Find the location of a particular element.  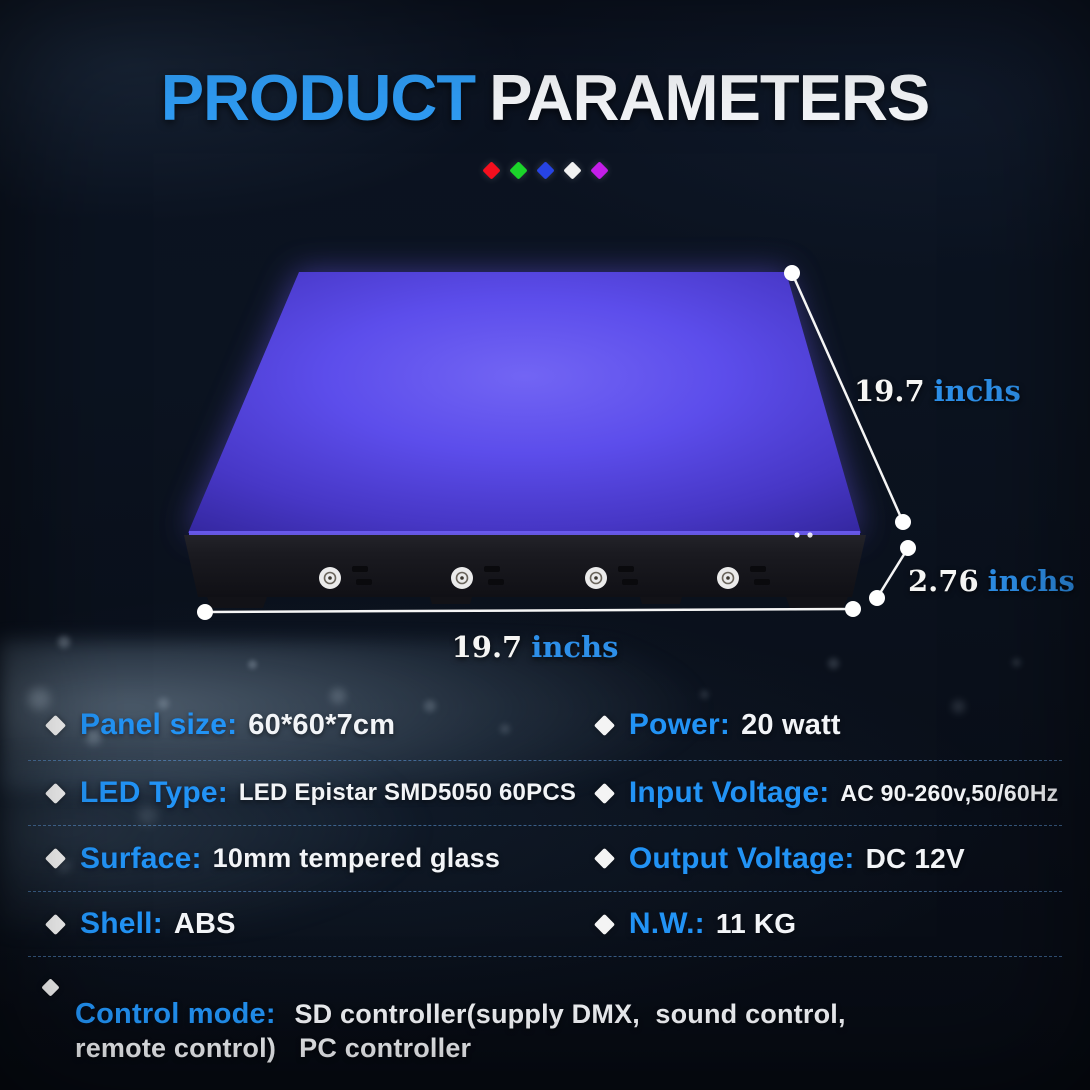

page-title: PRODUCT PARAMETERS is located at coordinates (545, 97).